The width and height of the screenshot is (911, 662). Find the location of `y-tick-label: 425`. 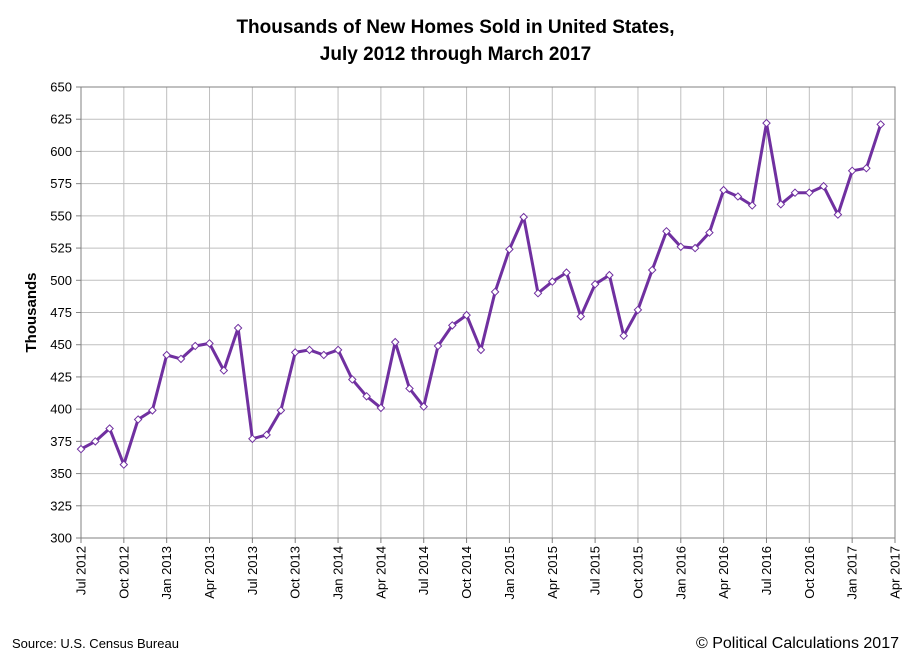

y-tick-label: 425 is located at coordinates (61, 376).